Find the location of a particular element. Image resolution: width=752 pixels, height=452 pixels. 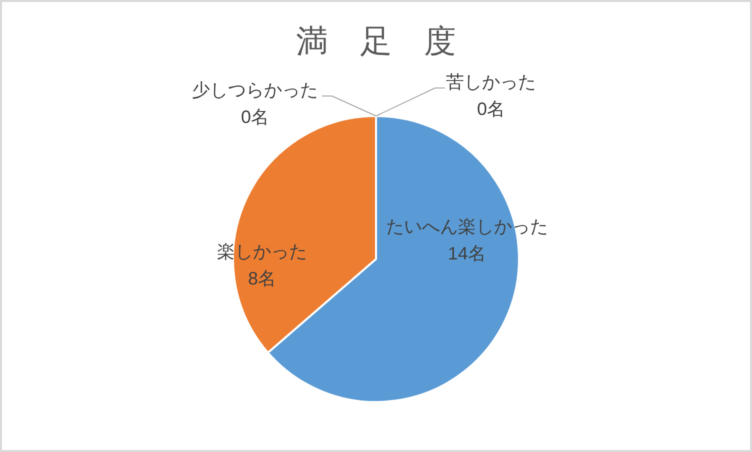

slice-label: たいへん楽しかった is located at coordinates (467, 226).